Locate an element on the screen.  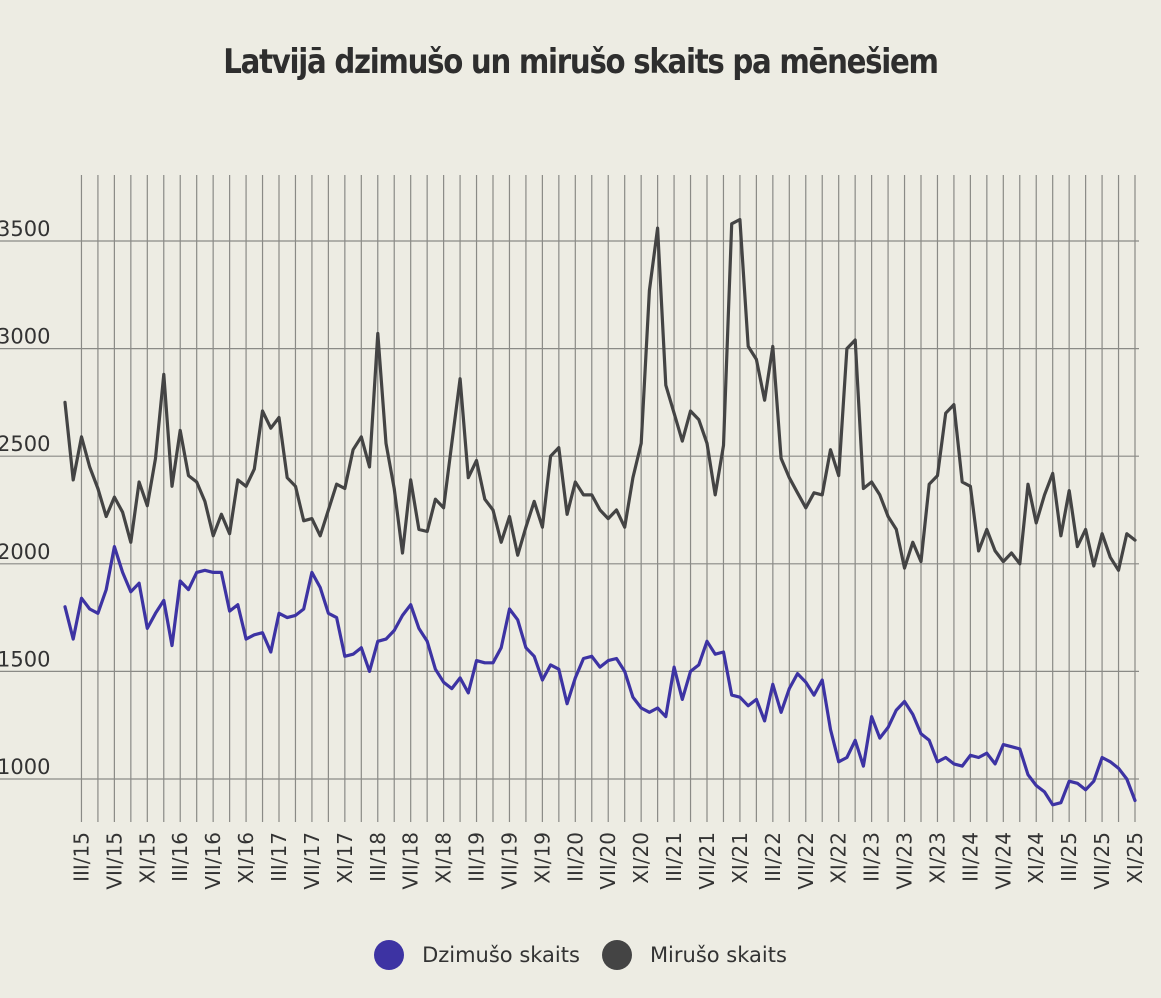
x-tick-label: VII/17 is located at coordinates (312, 861).